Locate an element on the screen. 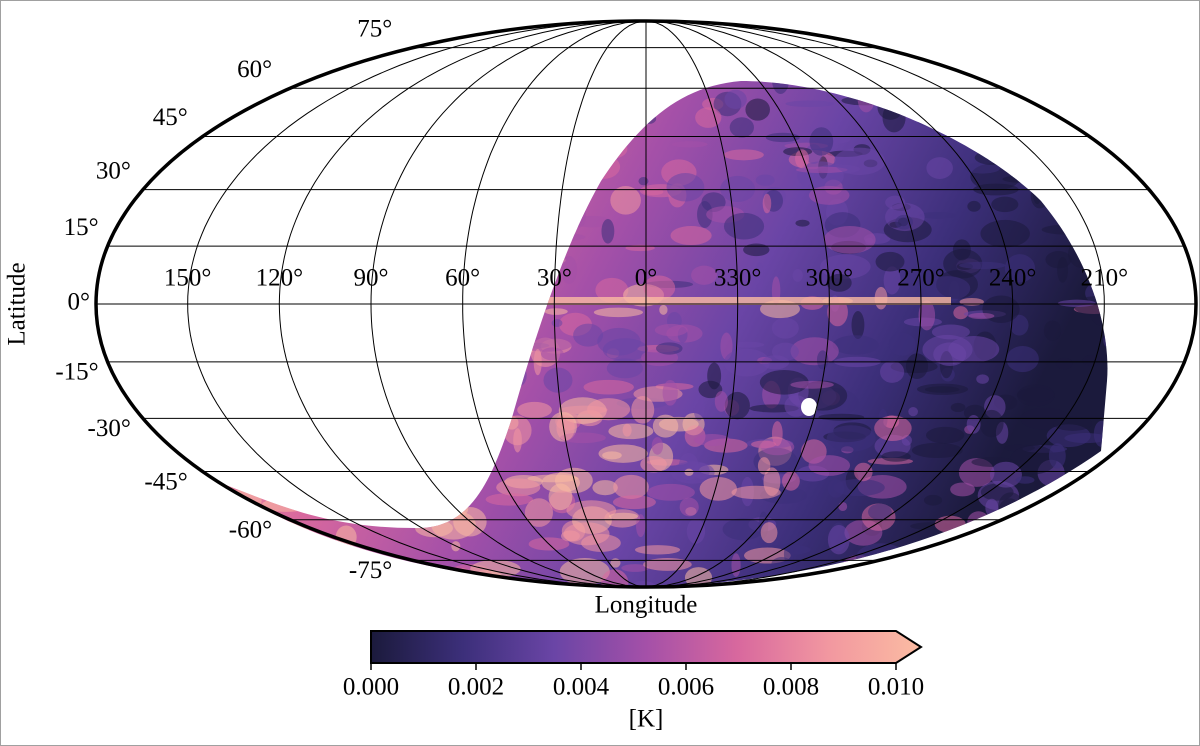 This screenshot has width=1200, height=746. x-tick-label: 120° is located at coordinates (280, 278).